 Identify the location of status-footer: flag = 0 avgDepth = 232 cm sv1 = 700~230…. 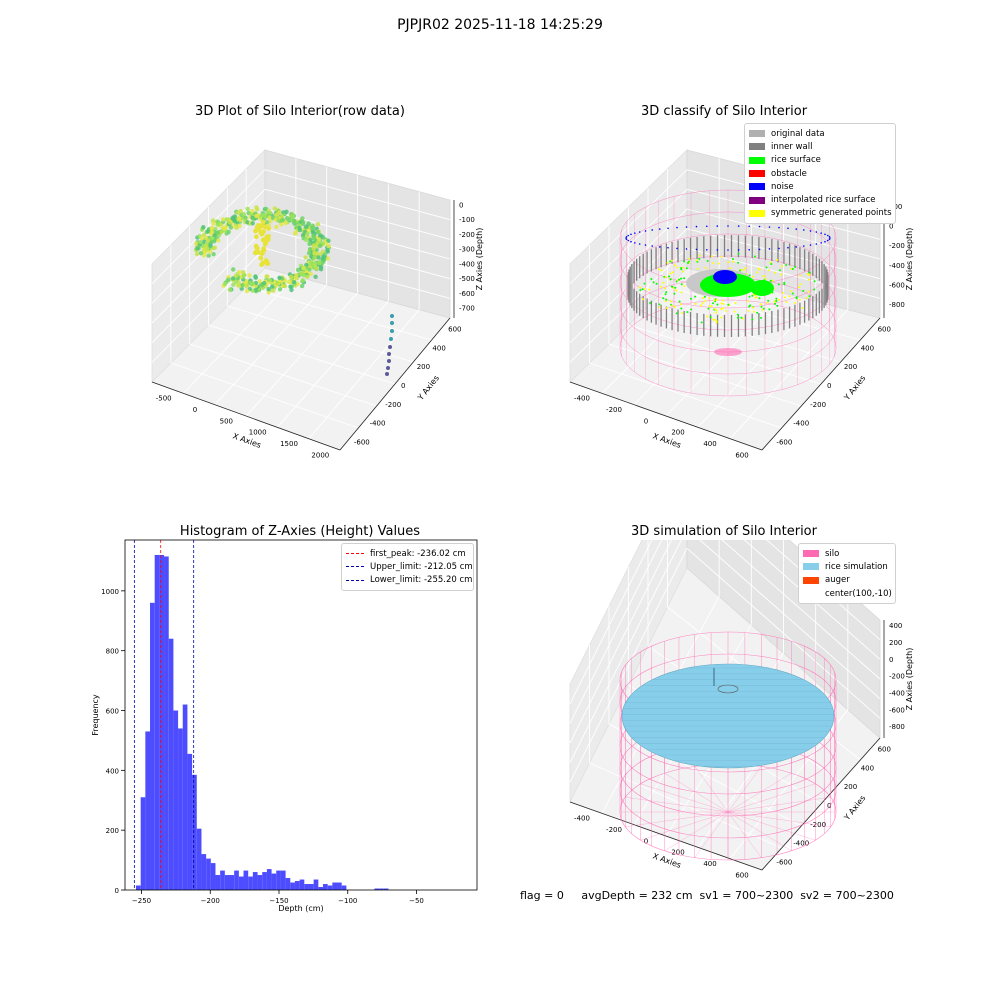
(707, 895).